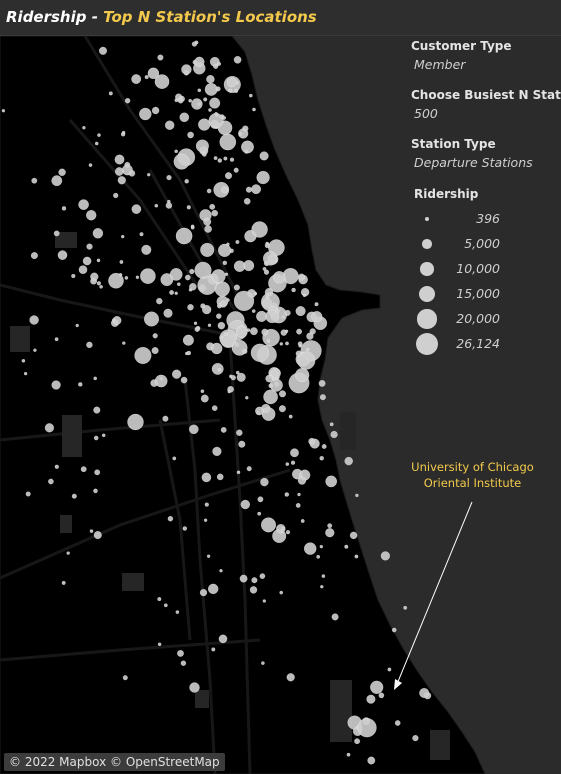 The image size is (561, 774). I want to click on filter-station-type: Station Type Departure Stations, so click(472, 153).